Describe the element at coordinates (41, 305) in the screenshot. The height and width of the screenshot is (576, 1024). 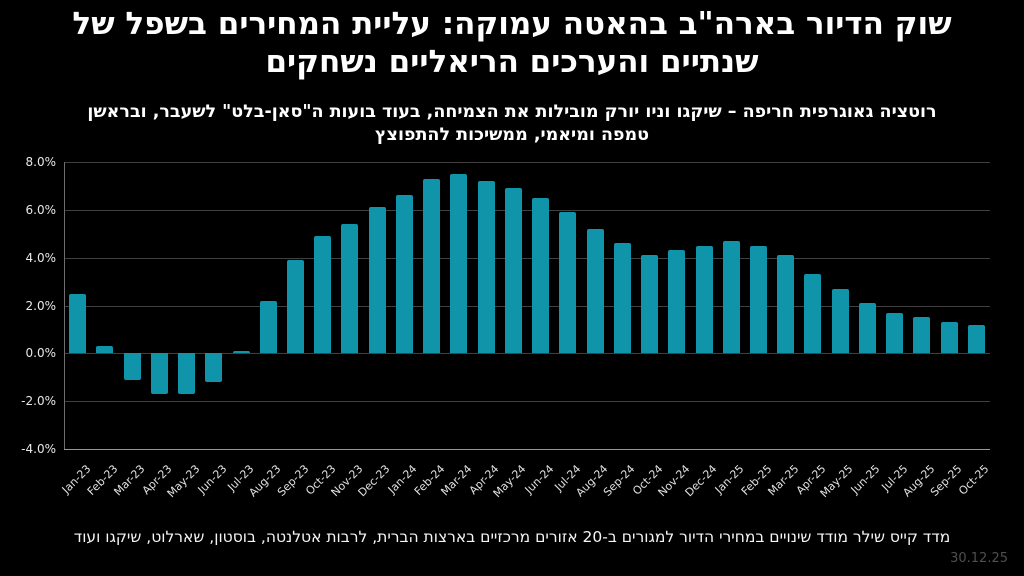
I see `y-tick-label: 2.0%` at that location.